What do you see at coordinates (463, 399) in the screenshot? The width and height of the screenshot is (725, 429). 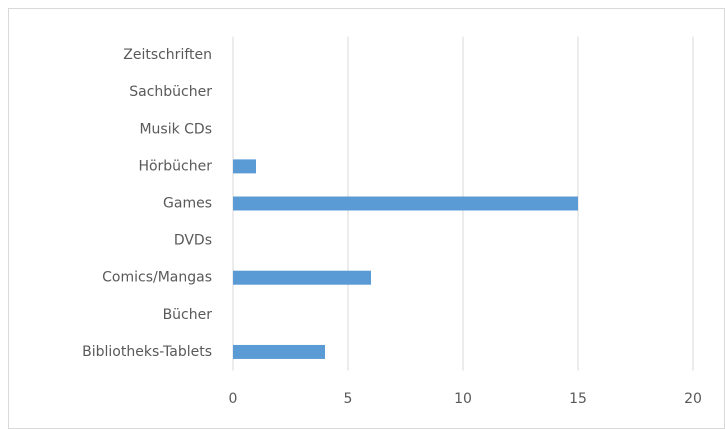 I see `x-tick-label: 10` at bounding box center [463, 399].